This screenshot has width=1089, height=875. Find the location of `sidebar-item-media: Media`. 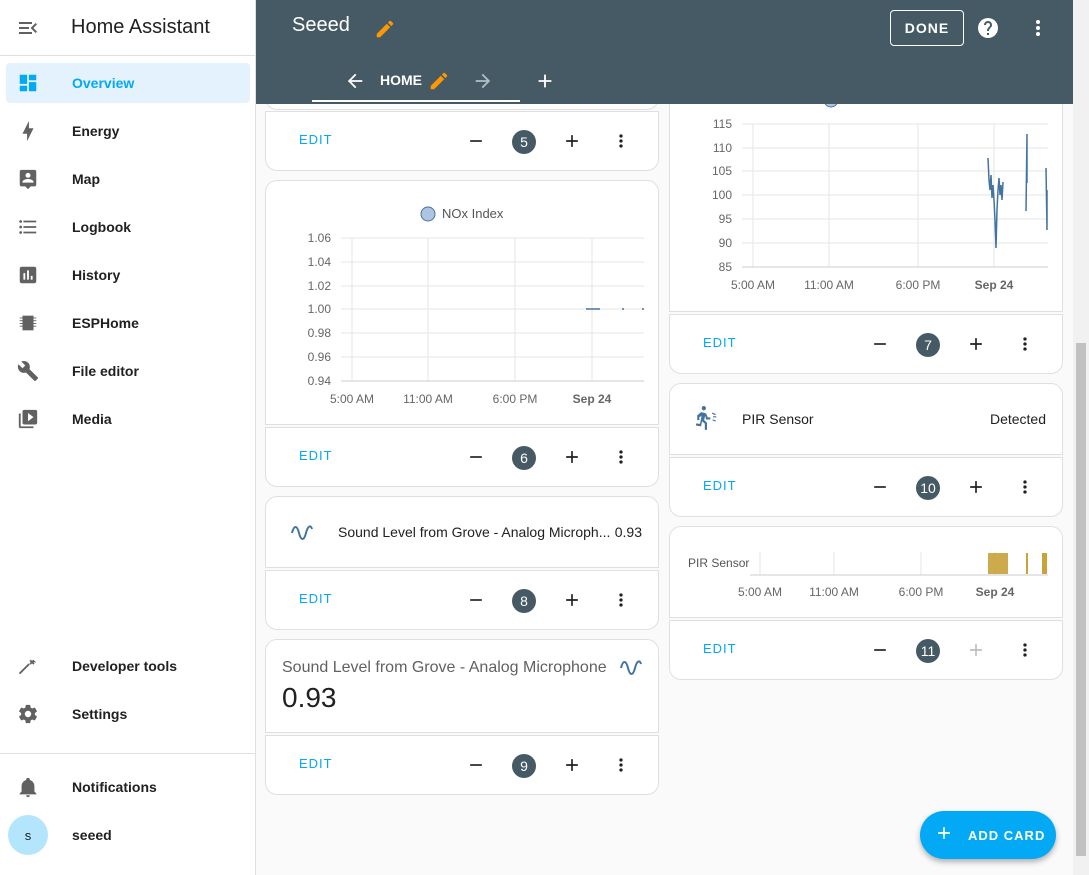

sidebar-item-media: Media is located at coordinates (128, 419).